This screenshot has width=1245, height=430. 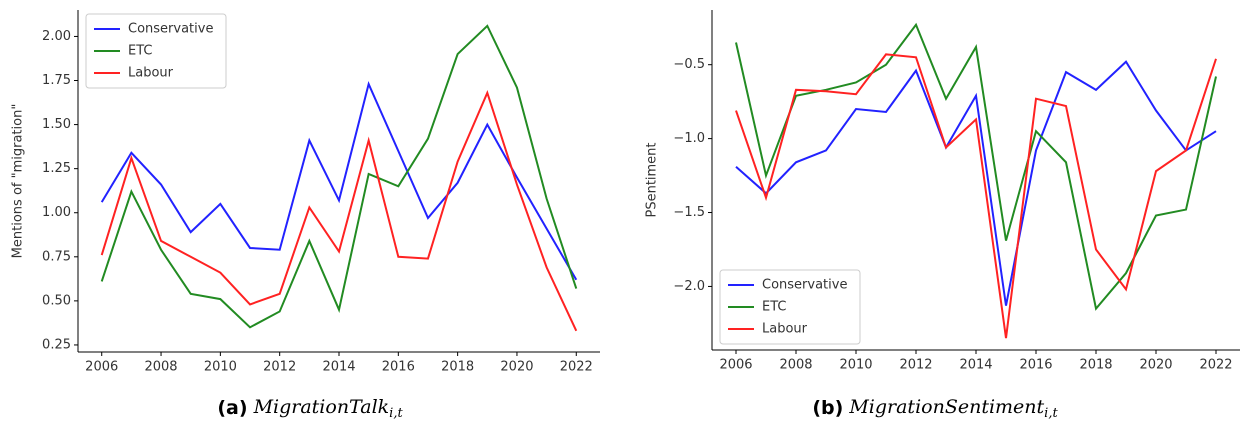 What do you see at coordinates (232, 408) in the screenshot?
I see `caption-label: (a)` at bounding box center [232, 408].